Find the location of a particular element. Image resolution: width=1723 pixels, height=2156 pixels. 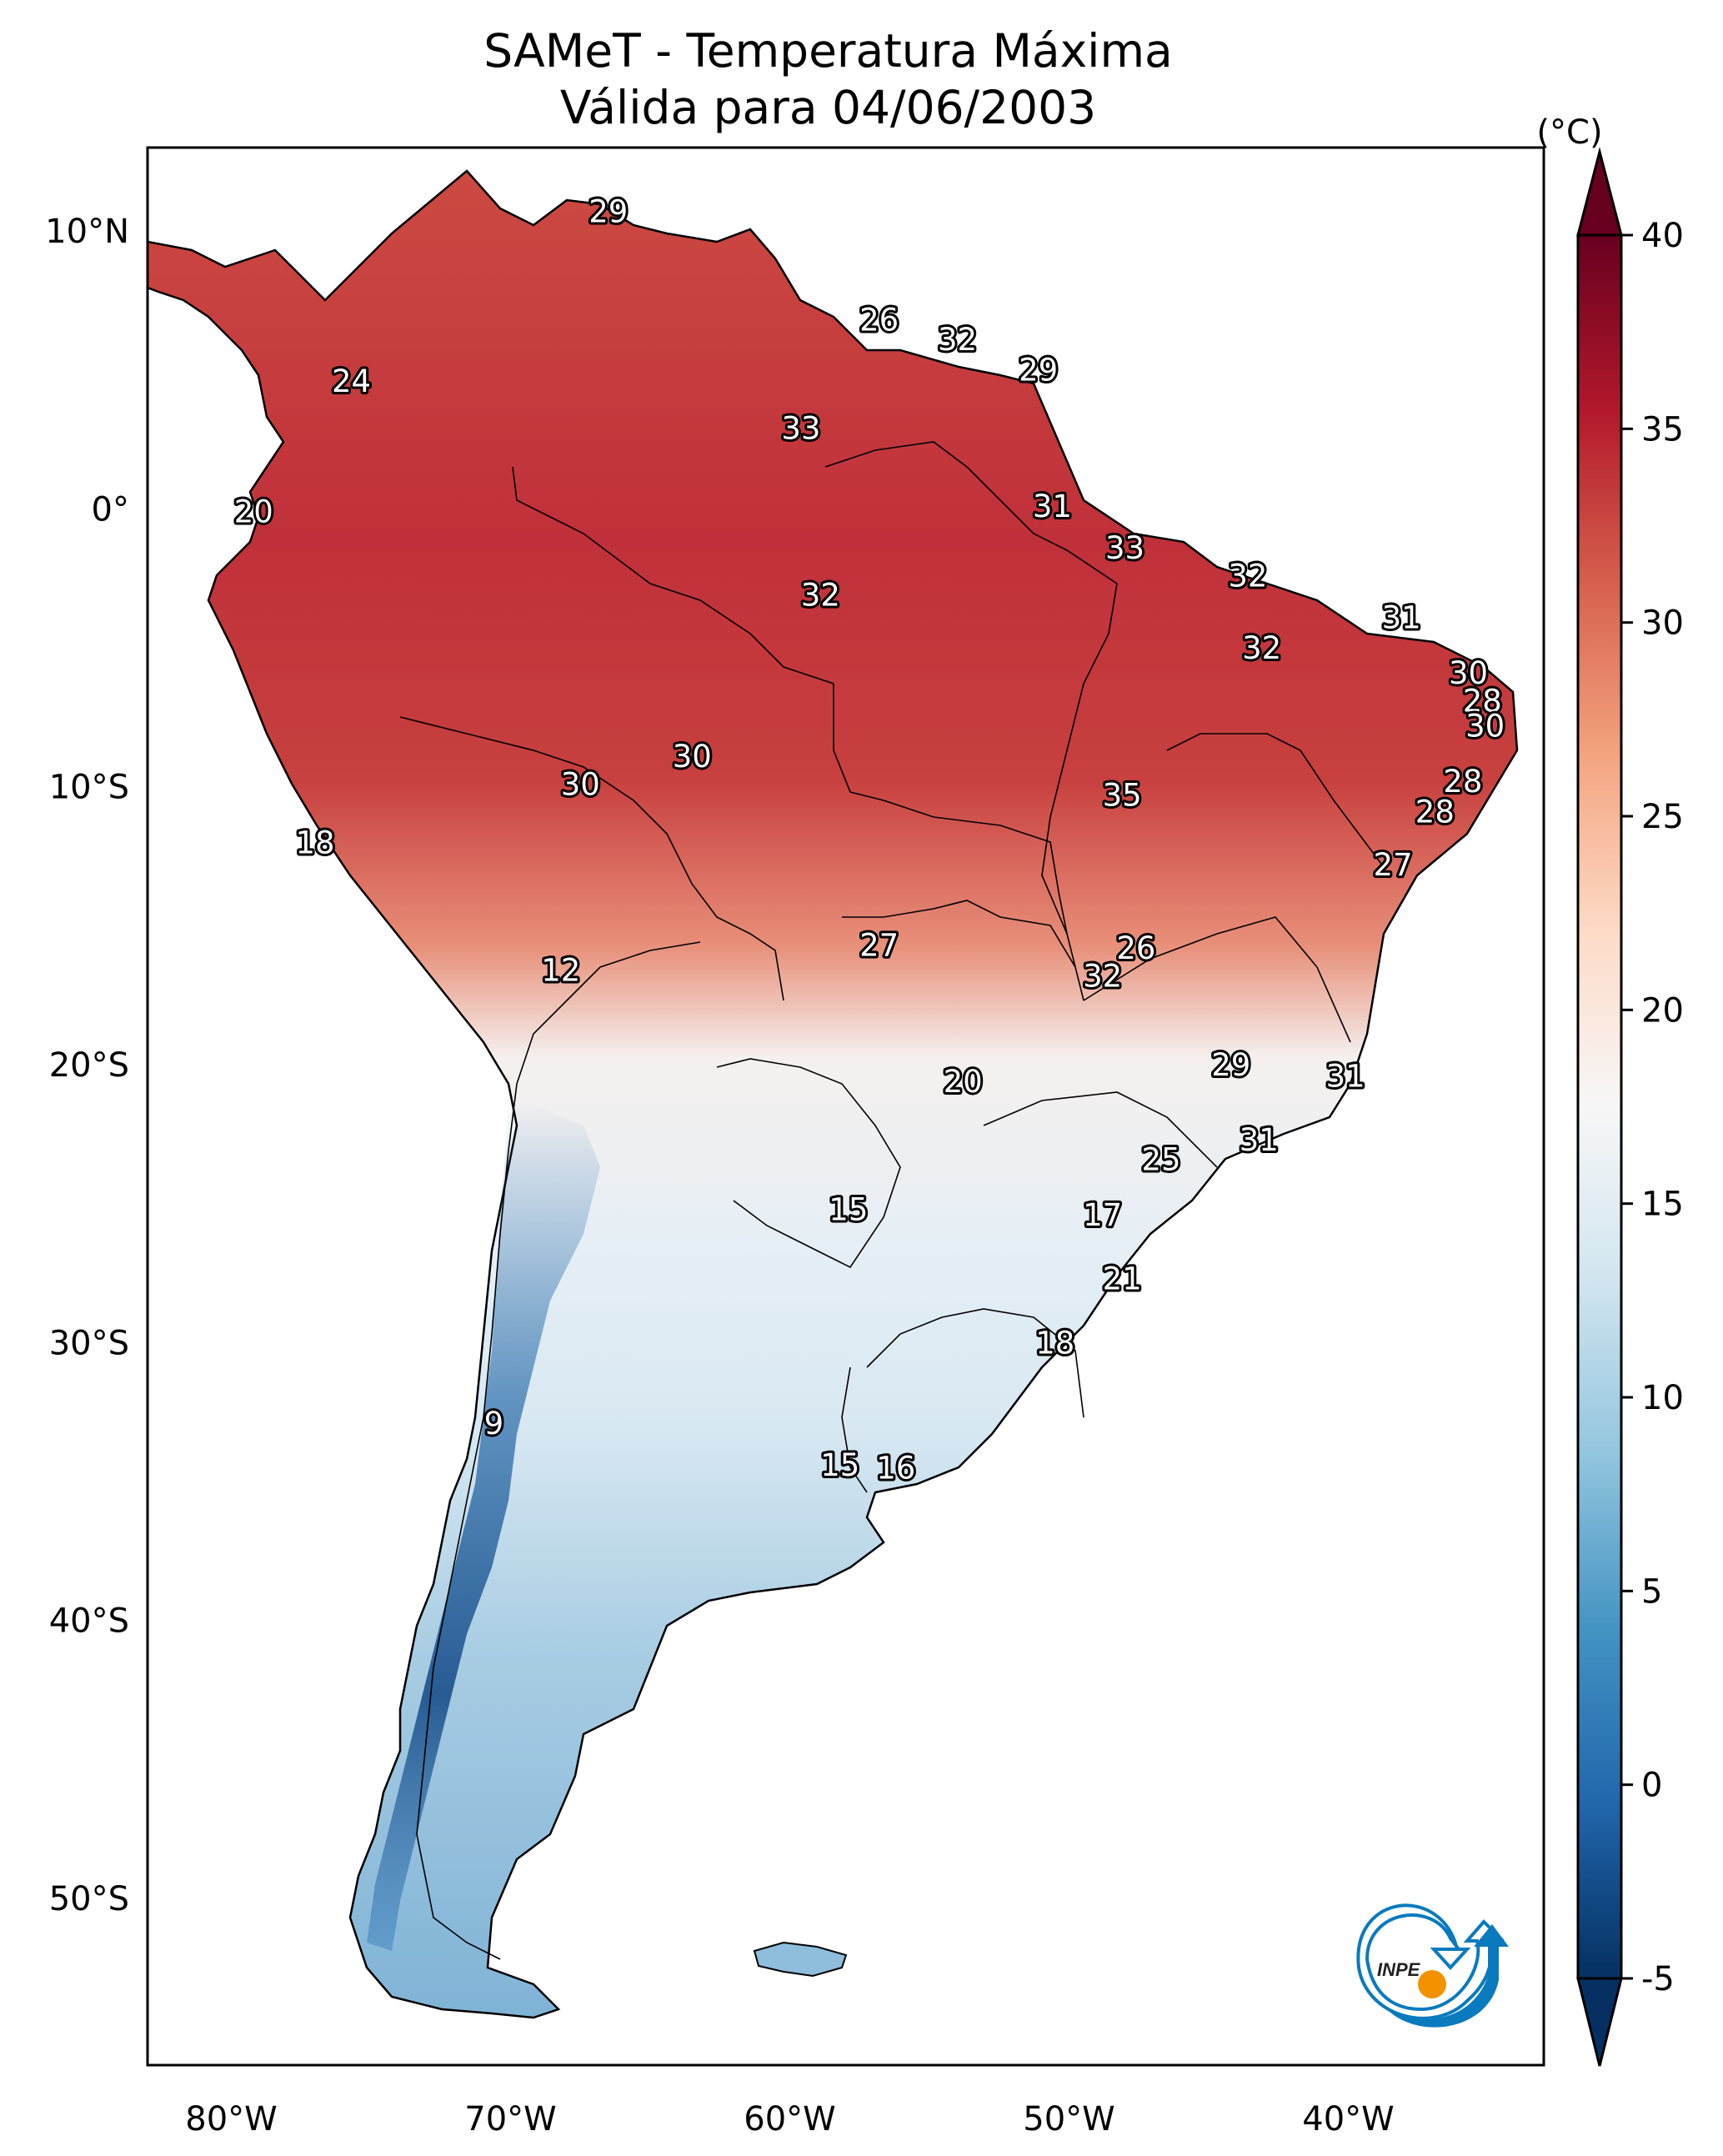

logo-sun is located at coordinates (1432, 1984).